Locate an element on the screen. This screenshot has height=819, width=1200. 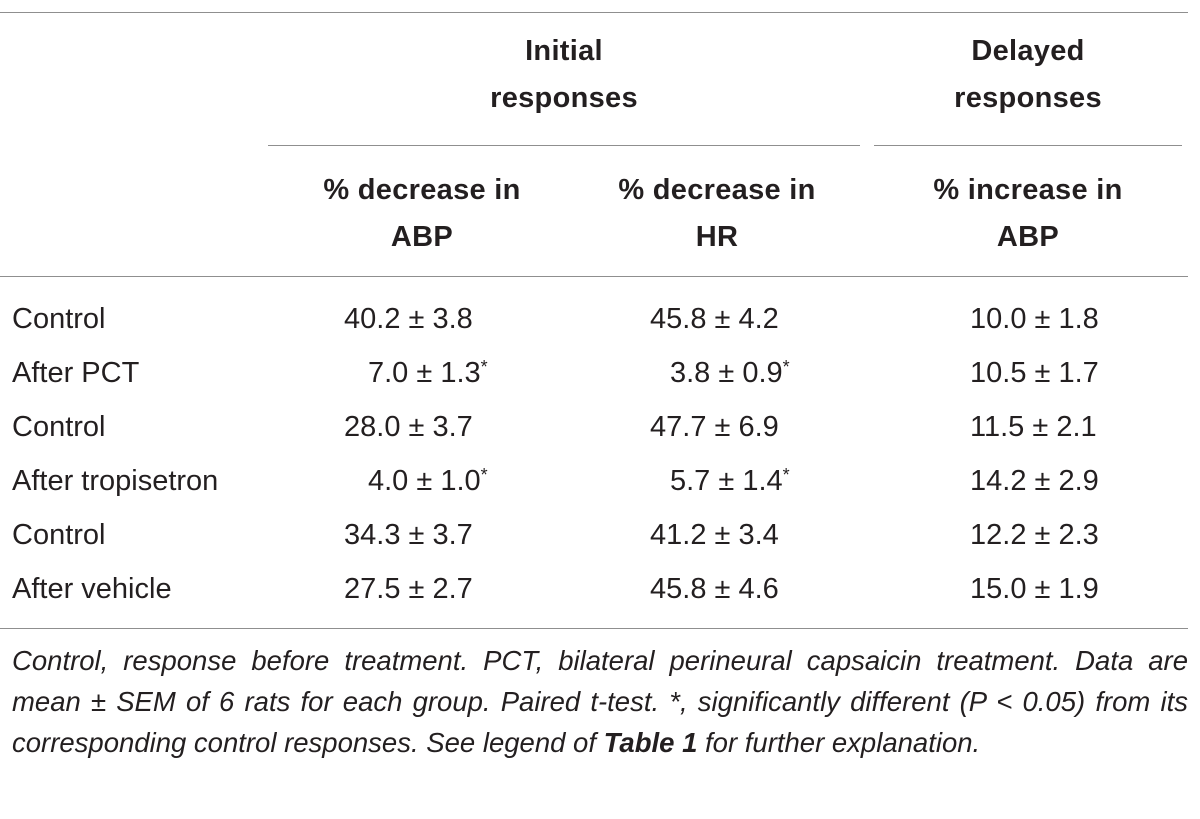
abp-increase-value: 12.2 ± 2.3 is located at coordinates (1034, 535).